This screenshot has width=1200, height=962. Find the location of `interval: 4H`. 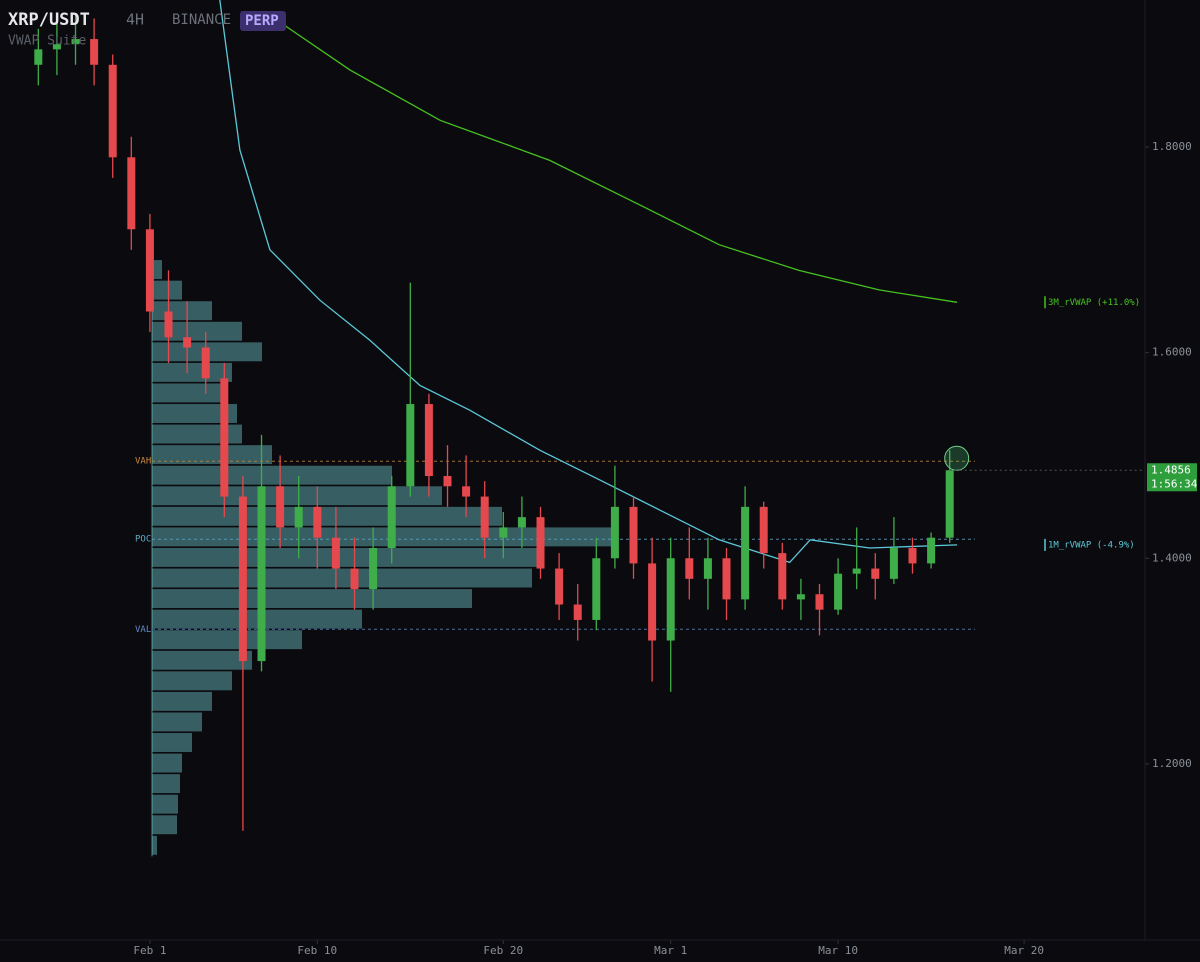

interval: 4H is located at coordinates (135, 20).